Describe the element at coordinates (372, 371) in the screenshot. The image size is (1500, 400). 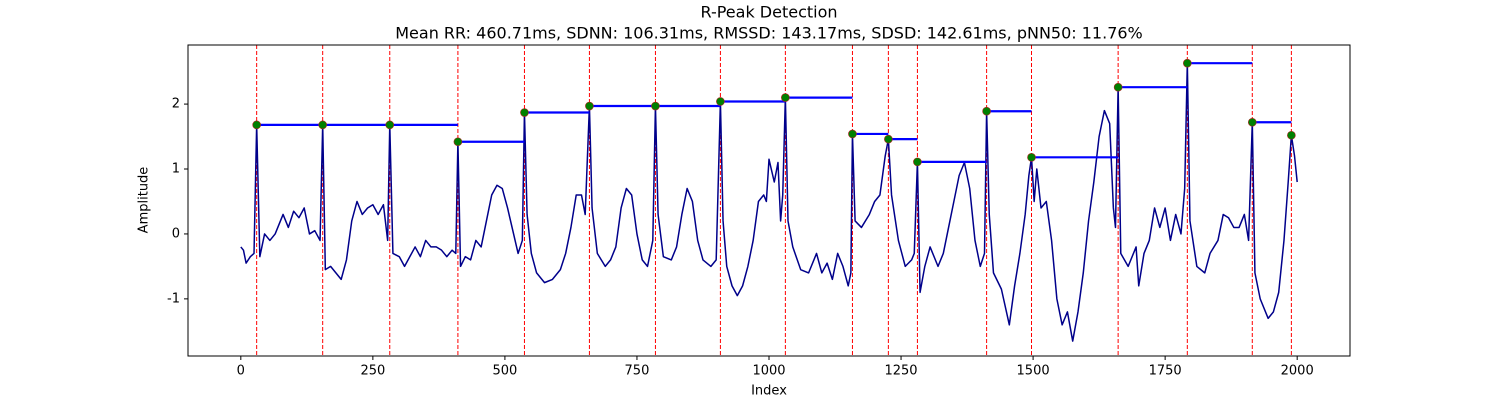
I see `x-tick-label: 250` at that location.